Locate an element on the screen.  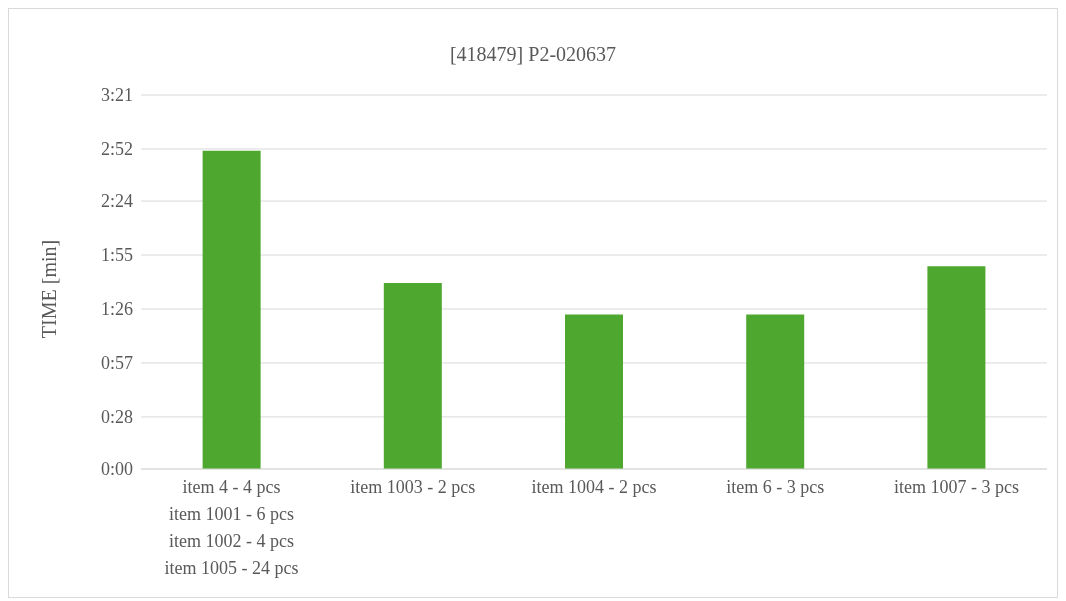
x-tick-label: item 6 - 3 pcs is located at coordinates (775, 487).